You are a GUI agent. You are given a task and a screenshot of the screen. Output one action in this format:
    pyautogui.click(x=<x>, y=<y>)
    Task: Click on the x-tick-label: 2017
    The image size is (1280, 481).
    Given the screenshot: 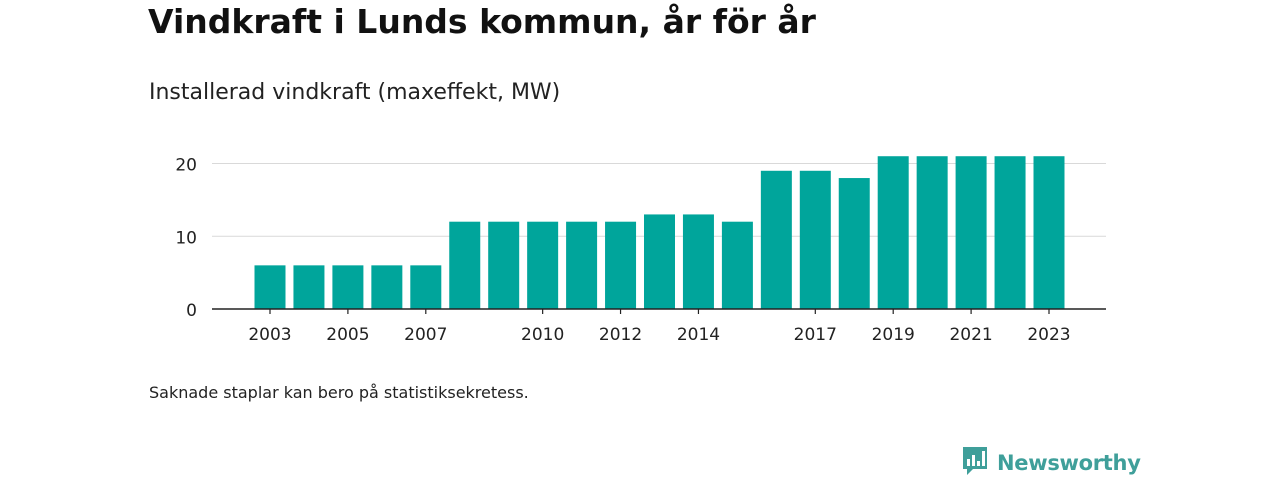 What is the action you would take?
    pyautogui.click(x=815, y=335)
    